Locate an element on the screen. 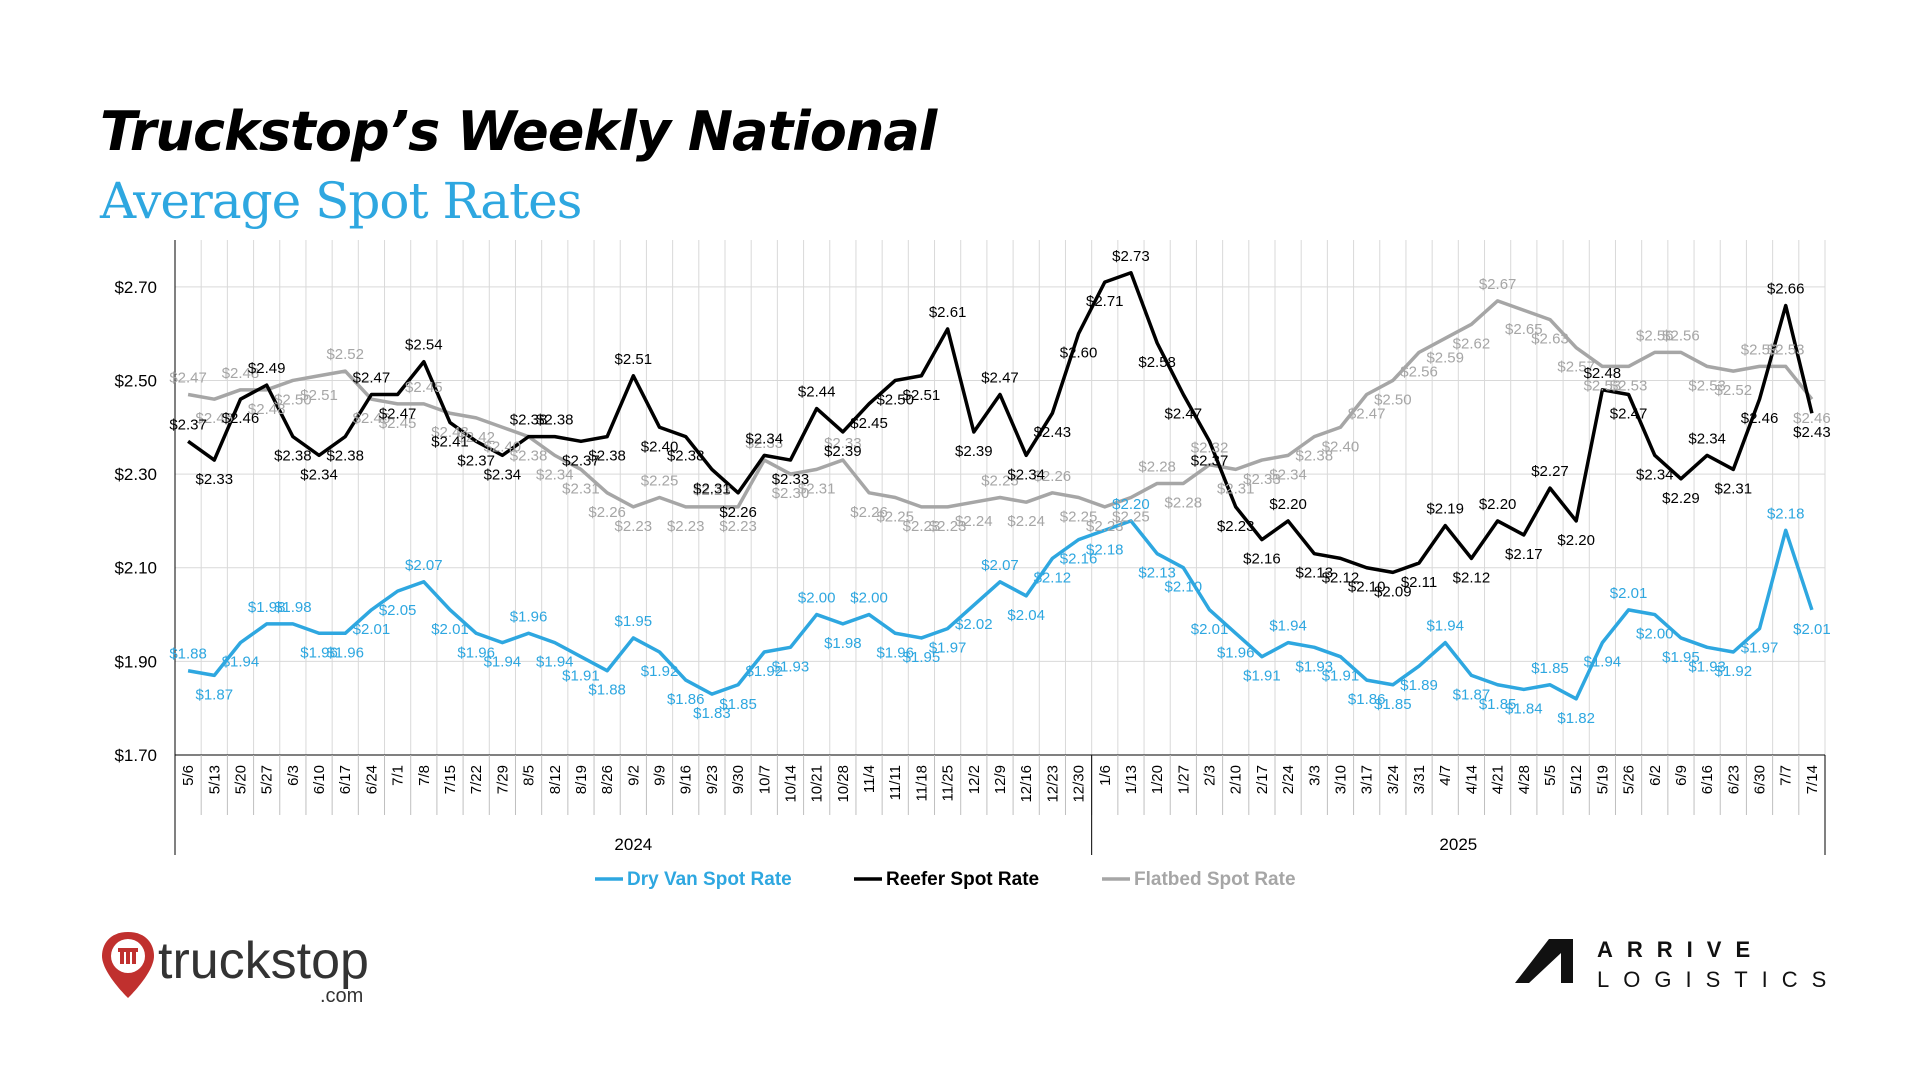  x-tick-label: 5/19 is located at coordinates (1602, 779).